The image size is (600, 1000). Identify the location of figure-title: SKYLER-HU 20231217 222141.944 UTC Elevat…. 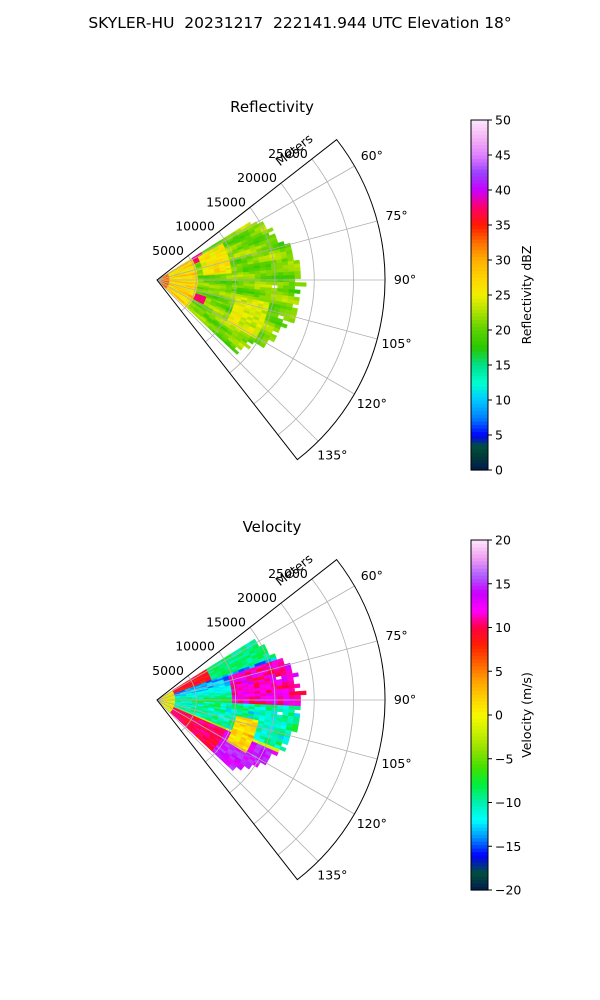
(300, 23).